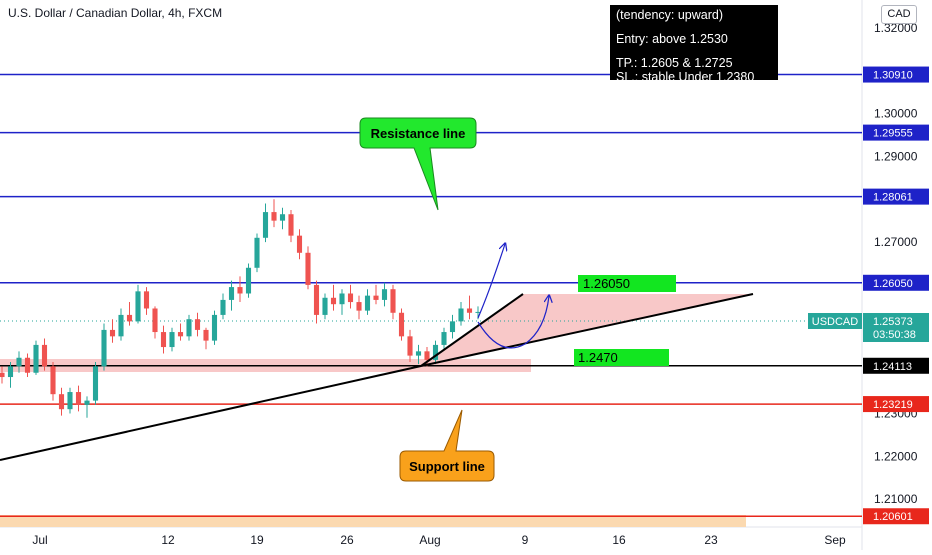  What do you see at coordinates (697, 63) in the screenshot?
I see `info-take-profit: TP.: 1.2605 & 1.2725` at bounding box center [697, 63].